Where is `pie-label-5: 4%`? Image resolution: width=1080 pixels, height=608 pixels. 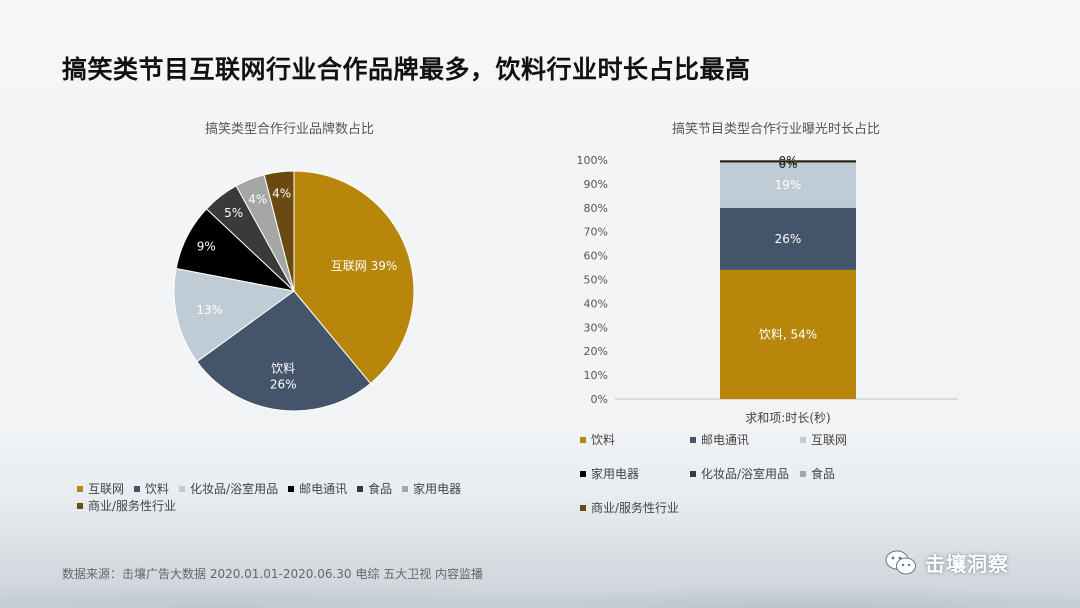
pie-label-5: 4% is located at coordinates (257, 200).